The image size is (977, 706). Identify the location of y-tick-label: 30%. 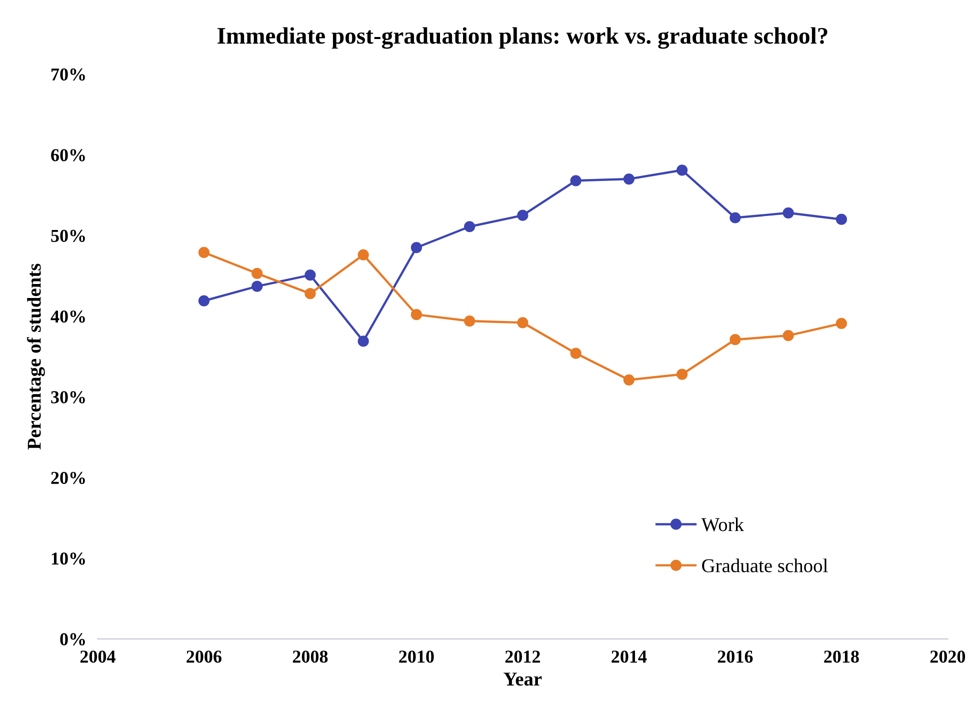
(68, 397).